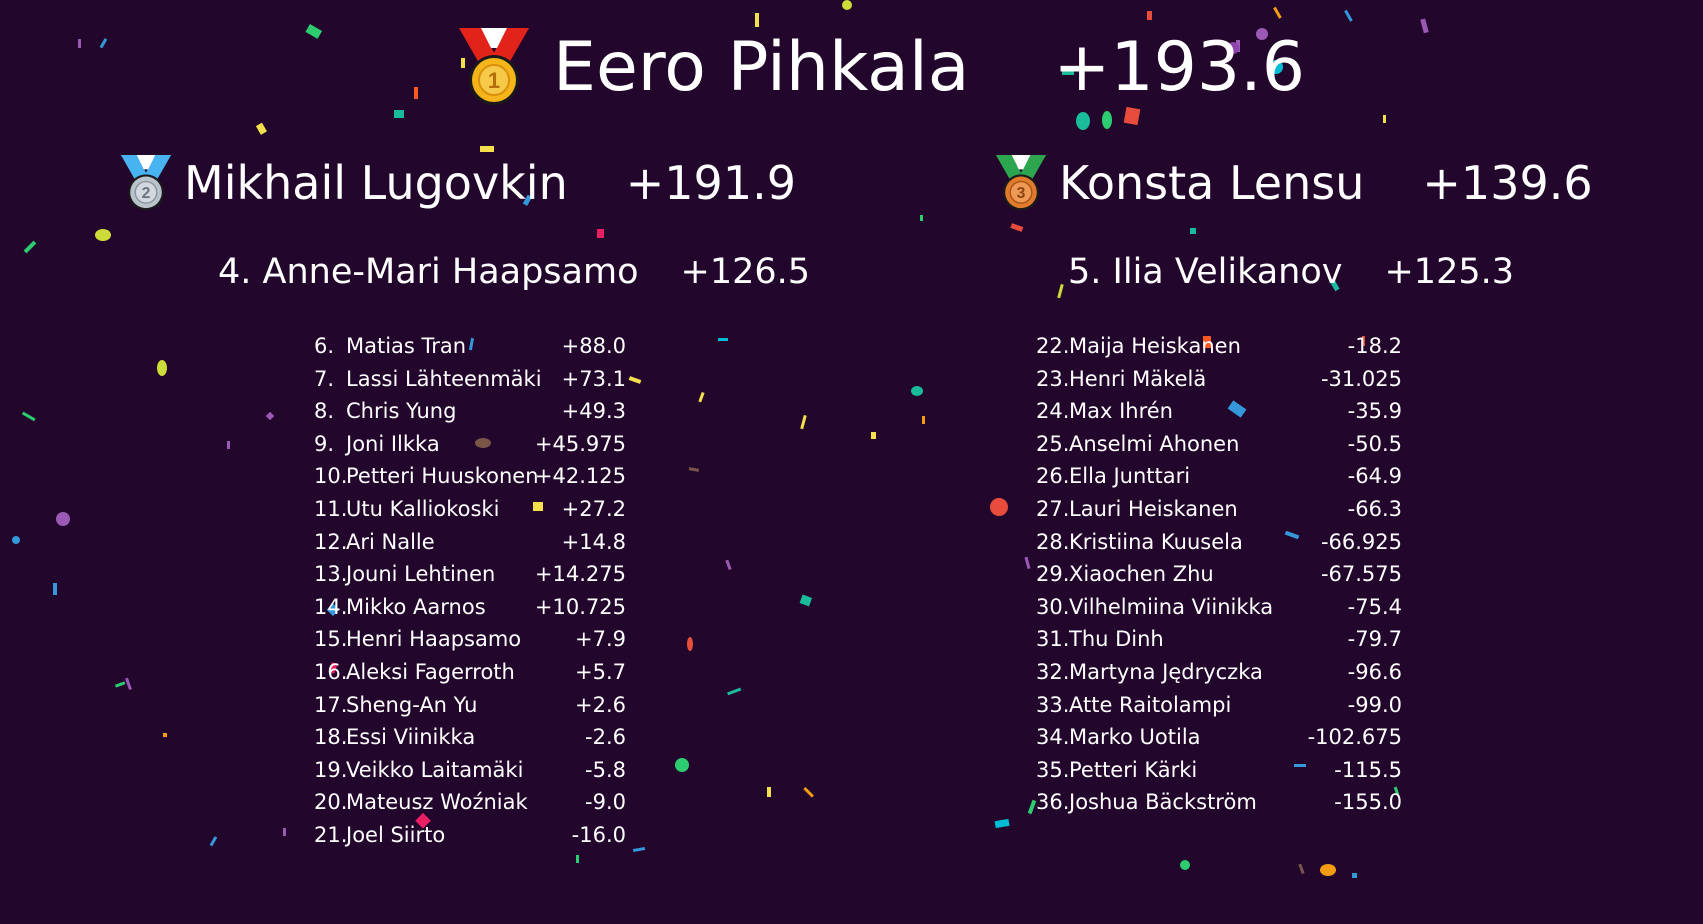  What do you see at coordinates (494, 80) in the screenshot?
I see `svg-text: 1` at bounding box center [494, 80].